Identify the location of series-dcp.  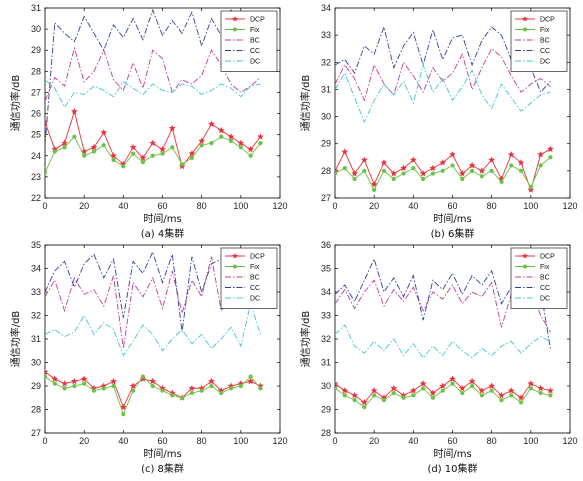
(444, 169).